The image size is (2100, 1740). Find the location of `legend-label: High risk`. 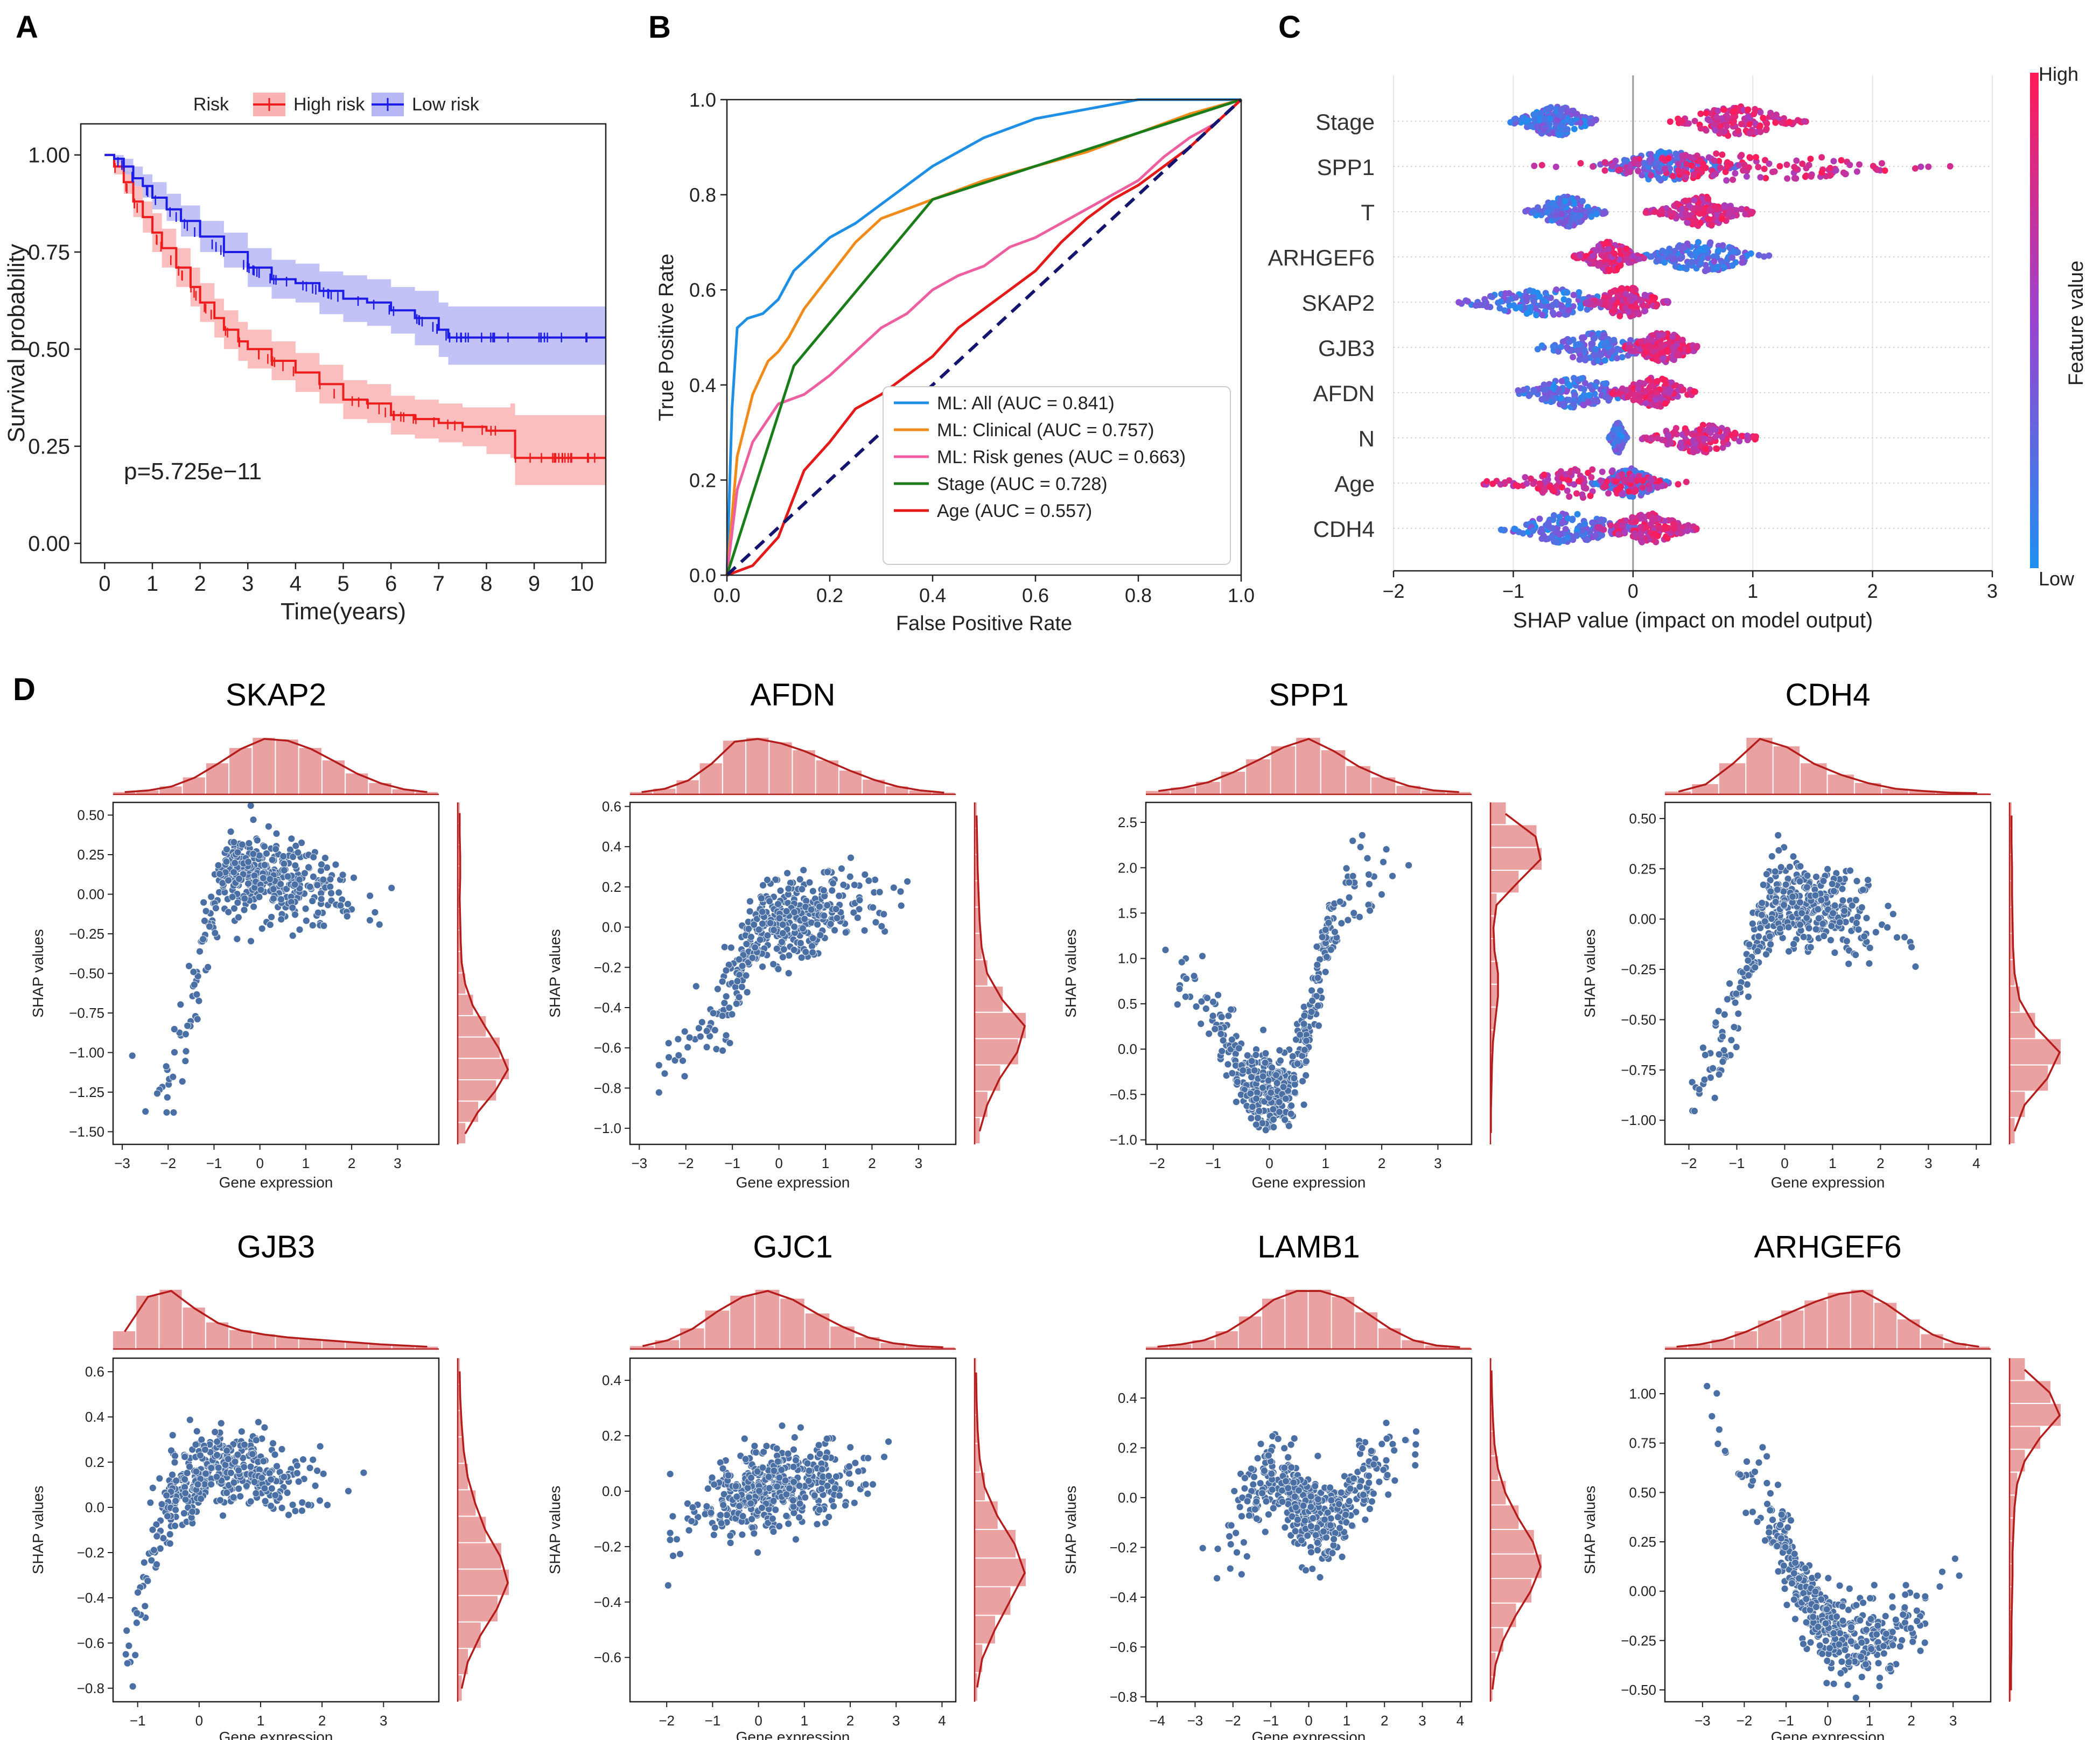

legend-label: High risk is located at coordinates (329, 105).